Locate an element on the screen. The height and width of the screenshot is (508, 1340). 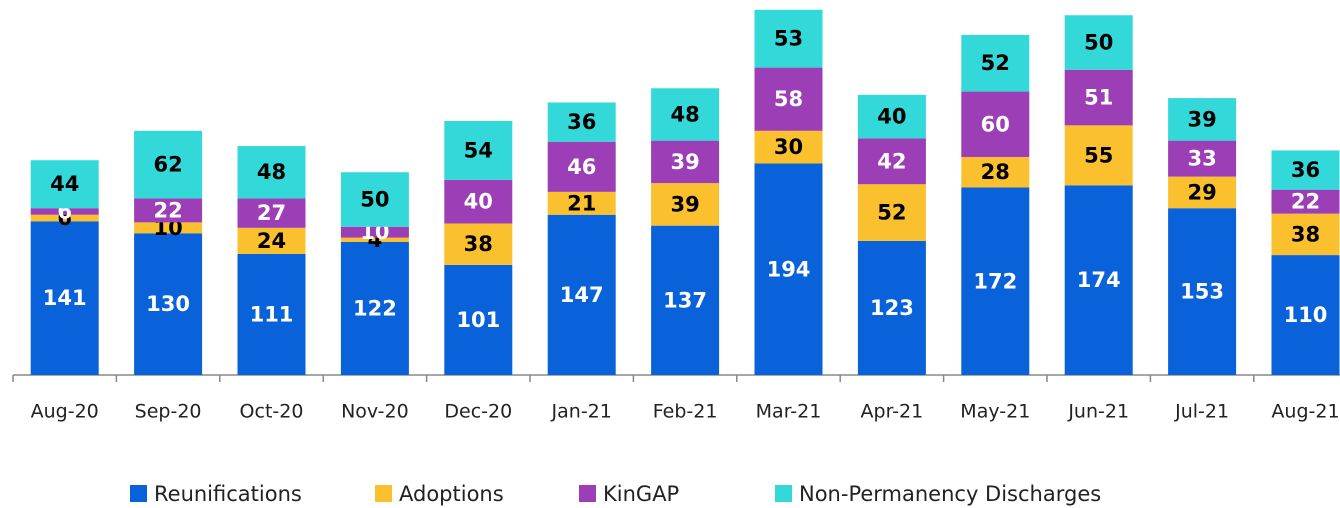
data-label: 147 is located at coordinates (582, 295).